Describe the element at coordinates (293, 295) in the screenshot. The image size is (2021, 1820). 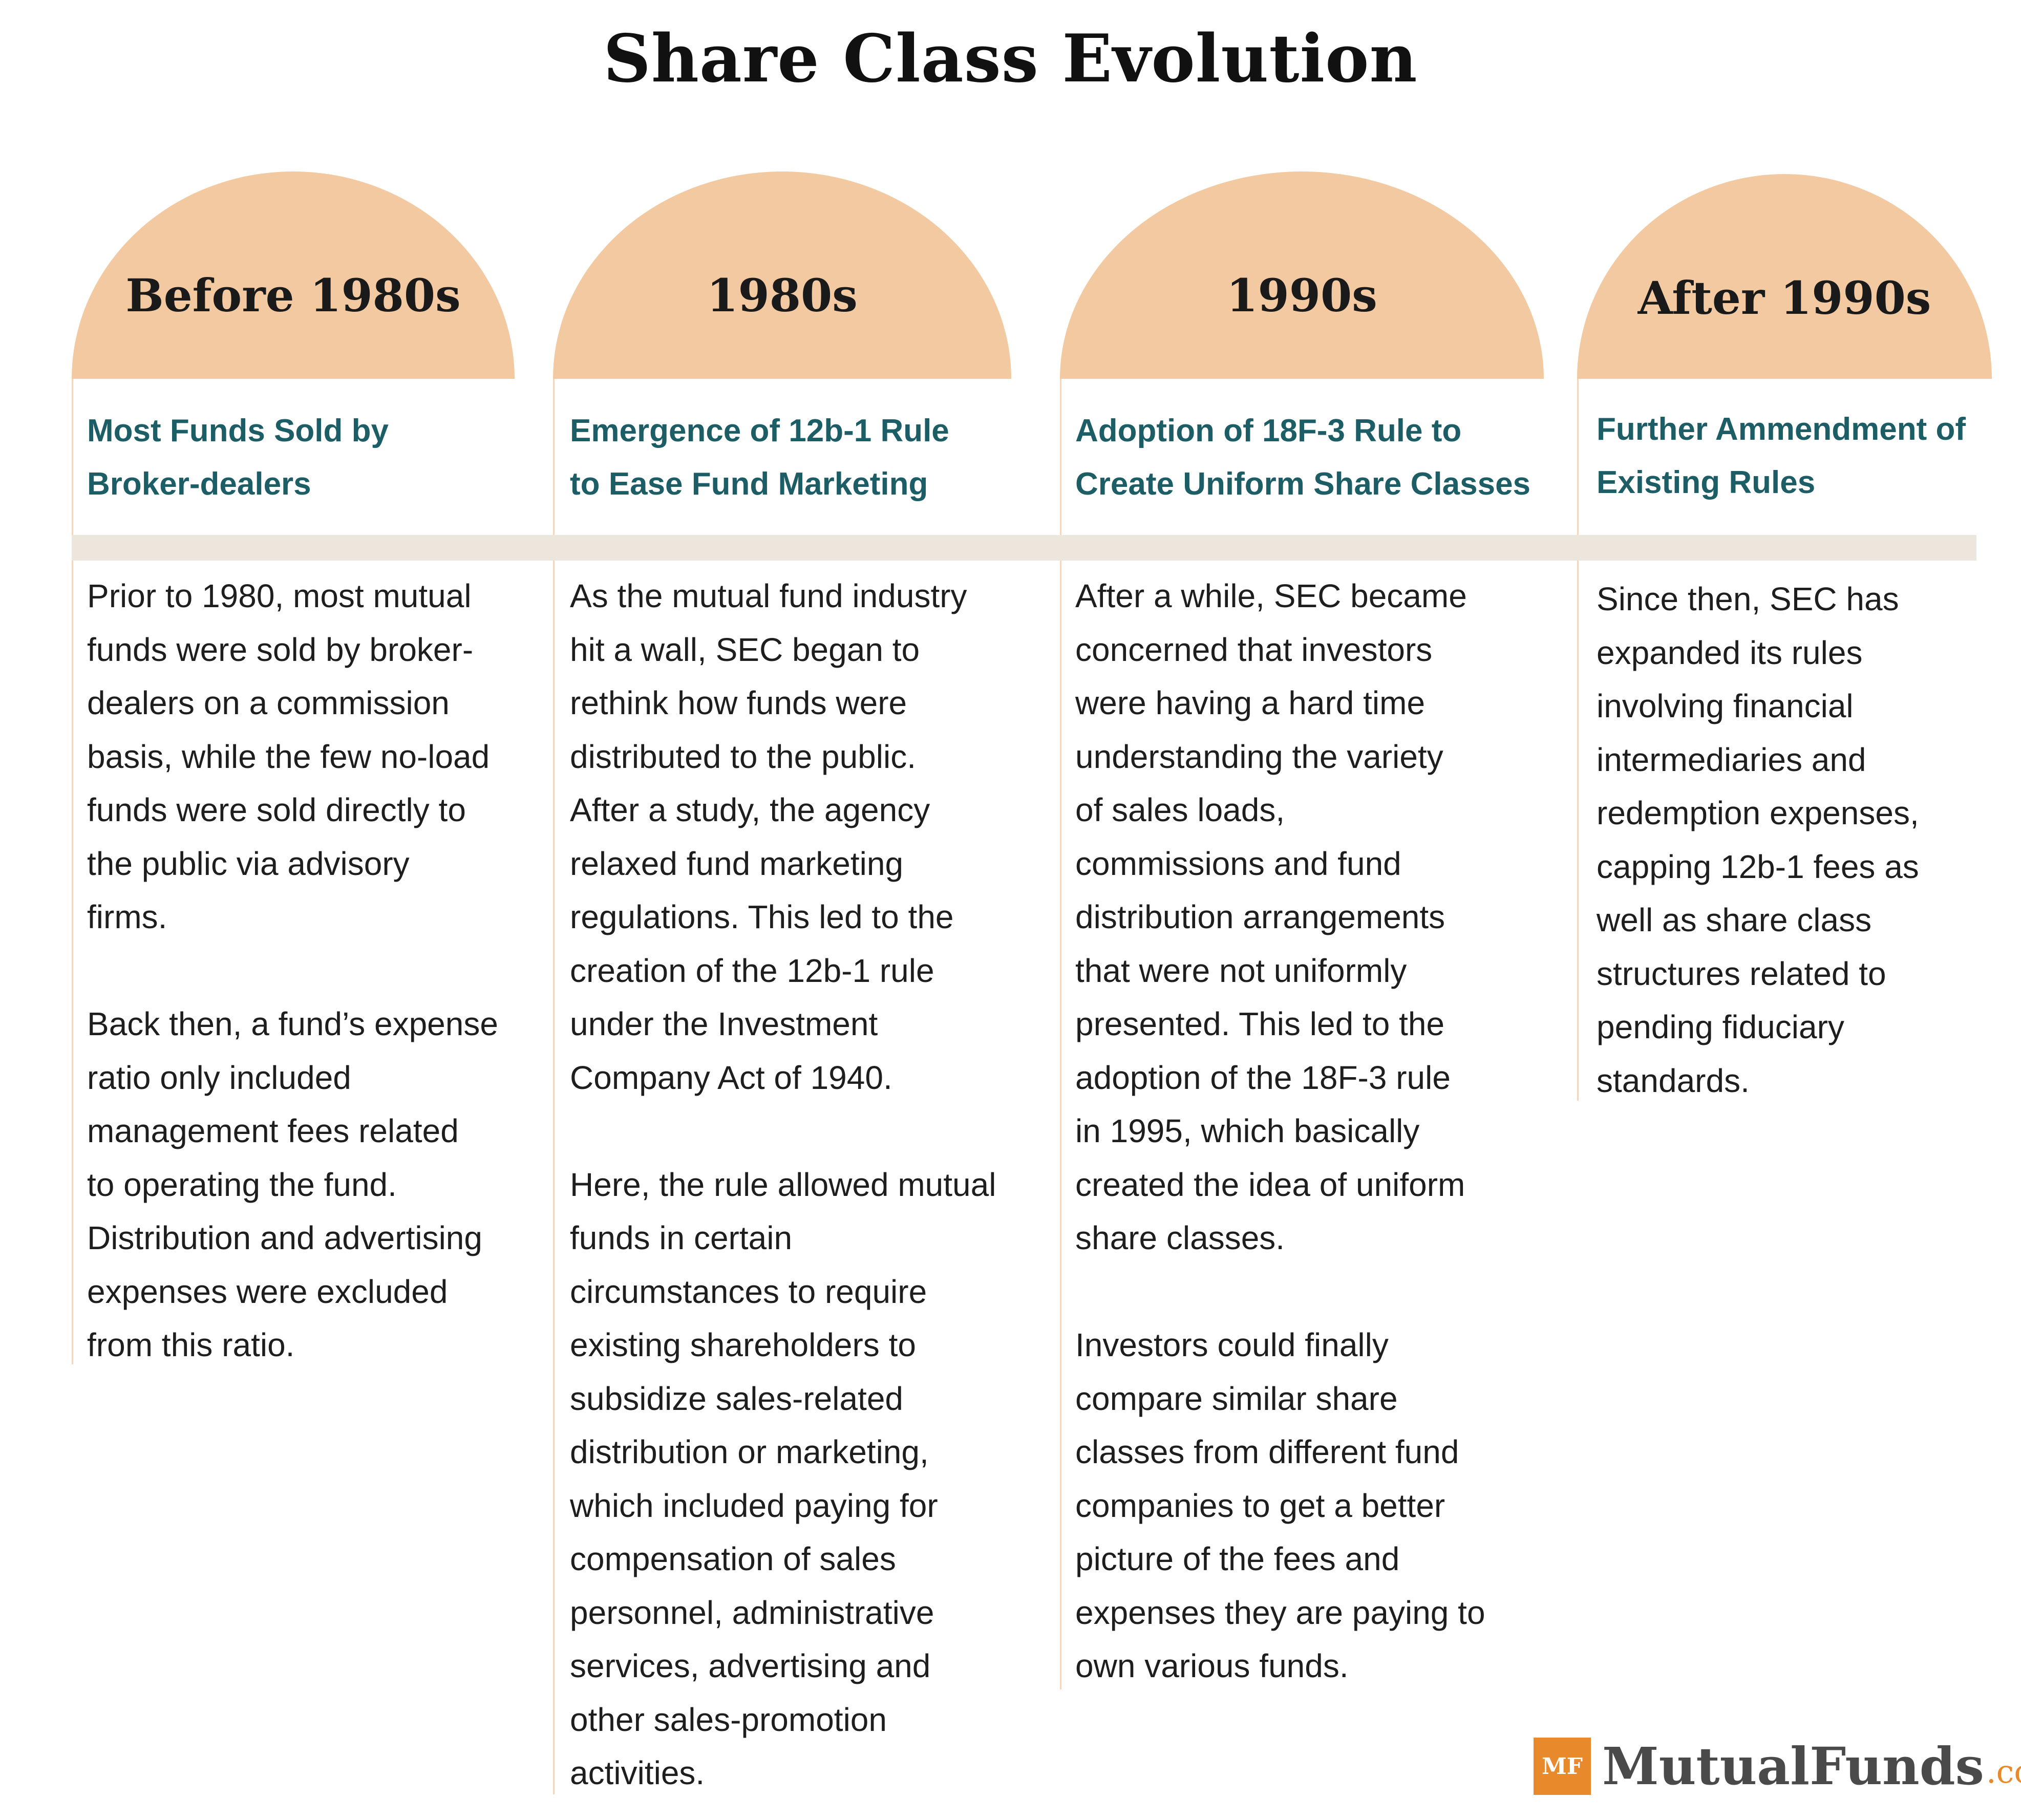
I see `period-label: Before 1980s` at that location.